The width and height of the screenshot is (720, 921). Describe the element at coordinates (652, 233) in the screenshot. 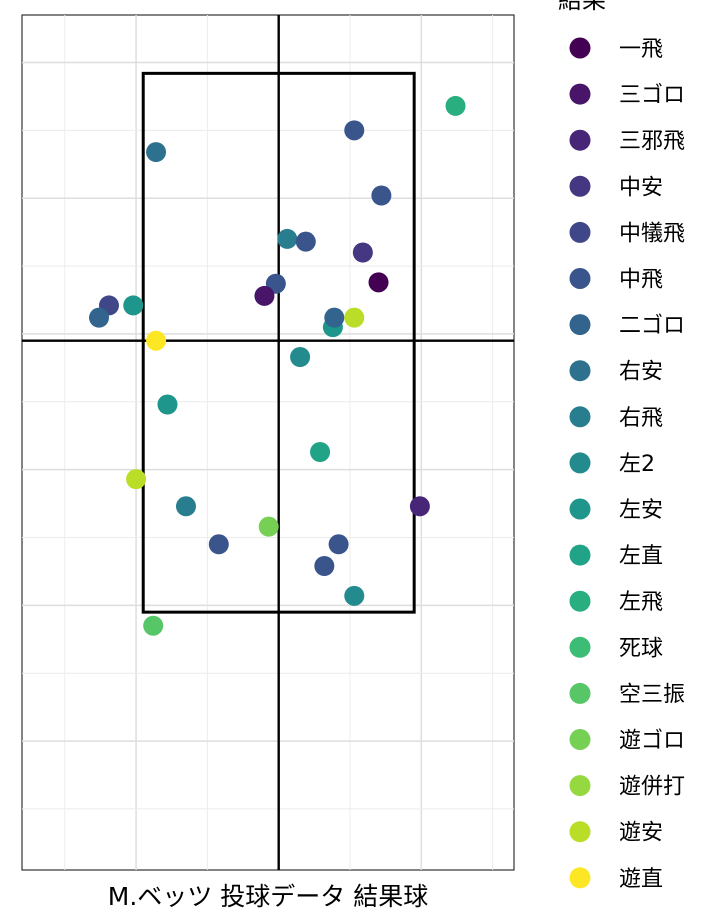

I see `legend-label: 中犠飛` at that location.